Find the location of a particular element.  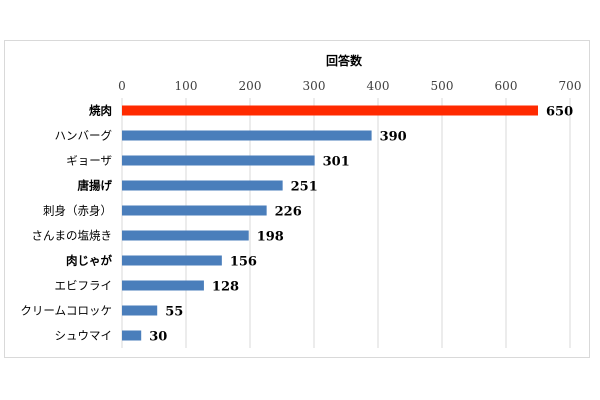

x-axis-ticks: 0 100 200 300 400 500 600 700 is located at coordinates (349, 86).